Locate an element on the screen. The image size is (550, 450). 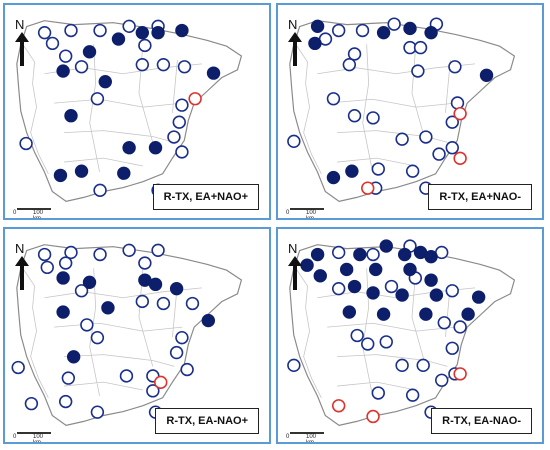
scale-zero: 0 is located at coordinates (288, 213).